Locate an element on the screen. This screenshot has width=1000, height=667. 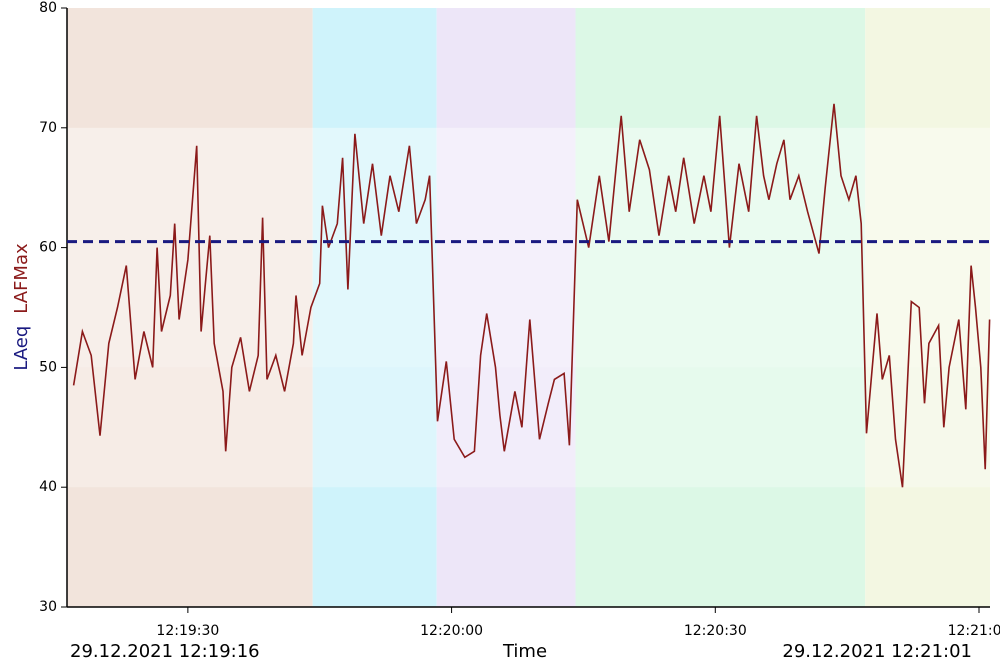
x-tick-label: 12:20:00 is located at coordinates (451, 631).